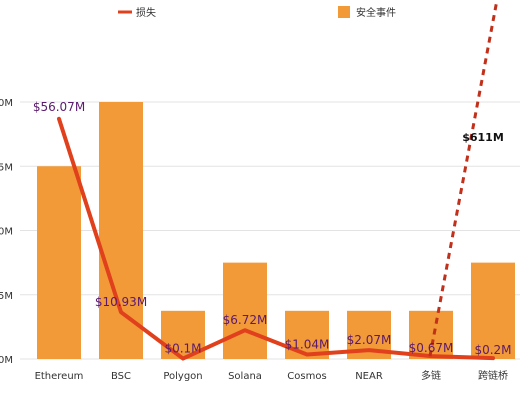 The width and height of the screenshot is (520, 400). I want to click on outlier-dotted-line, so click(463, 178).